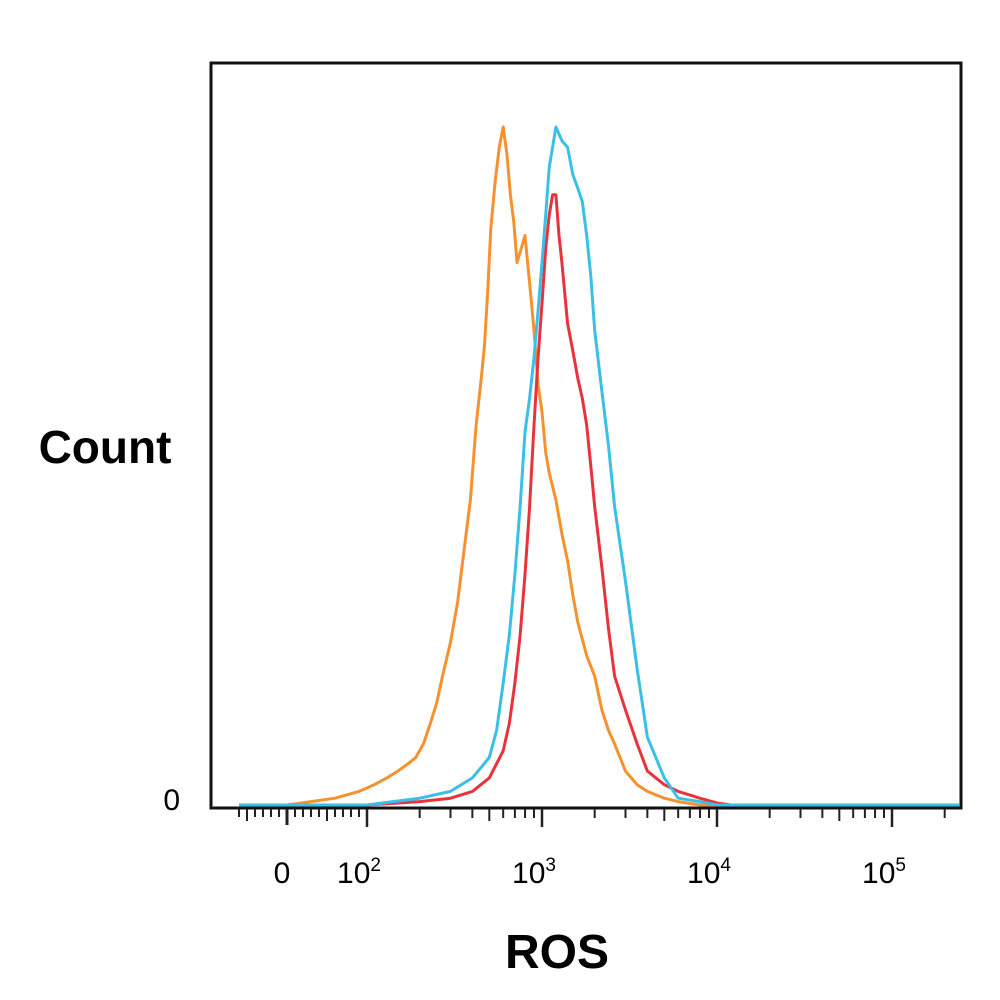 The image size is (1000, 1000). What do you see at coordinates (534, 872) in the screenshot?
I see `x-tick-label: 10³` at bounding box center [534, 872].